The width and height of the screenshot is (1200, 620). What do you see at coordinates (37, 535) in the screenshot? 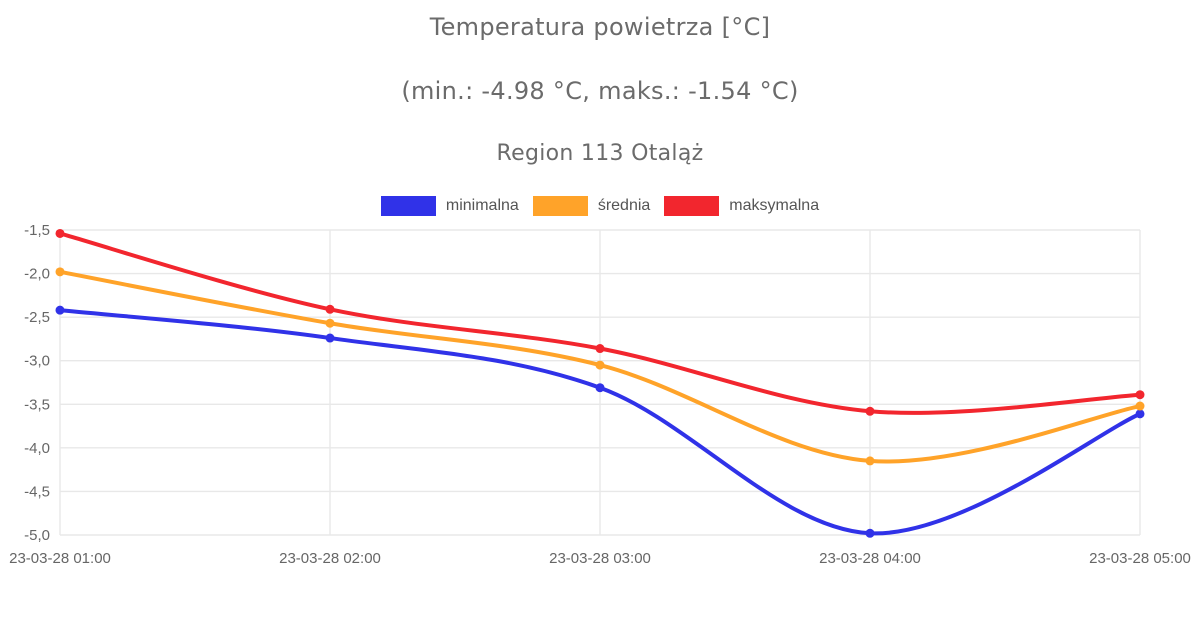
I see `y-axis-tick-label: -5,0` at bounding box center [37, 535].